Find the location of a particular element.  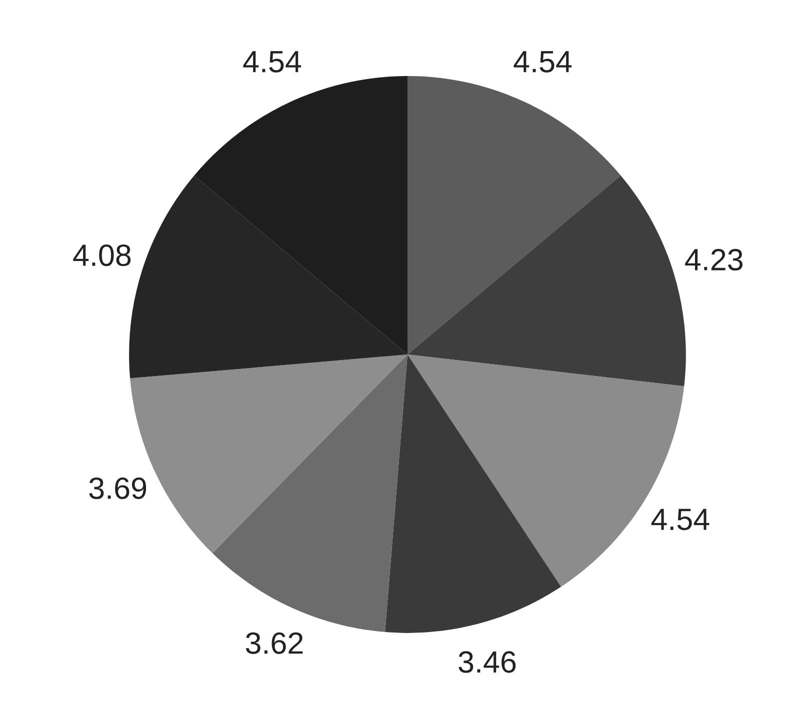

data-label: 4.08 is located at coordinates (102, 255).